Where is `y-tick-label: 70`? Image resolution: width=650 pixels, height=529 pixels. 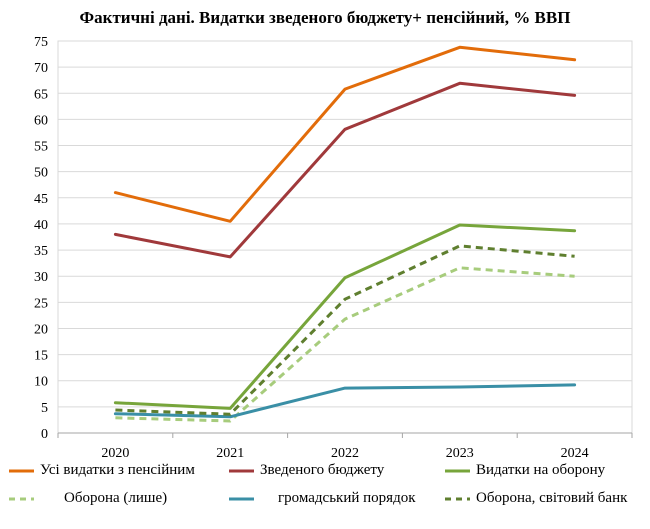
y-tick-label: 70 is located at coordinates (41, 68).